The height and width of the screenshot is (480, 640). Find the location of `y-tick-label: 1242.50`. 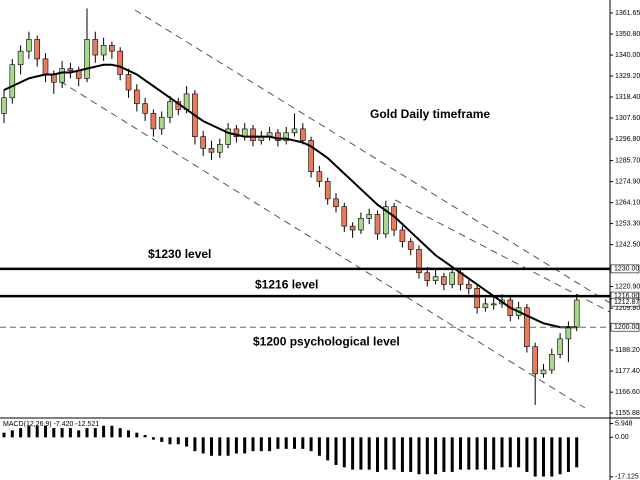

y-tick-label: 1242.50 is located at coordinates (627, 244).